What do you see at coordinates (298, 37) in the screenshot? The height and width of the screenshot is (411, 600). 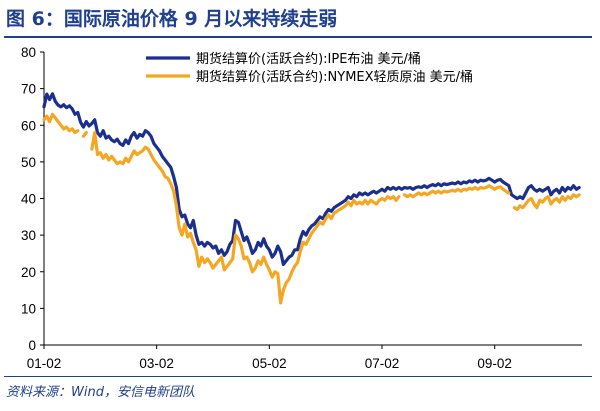 I see `title-divider` at bounding box center [298, 37].